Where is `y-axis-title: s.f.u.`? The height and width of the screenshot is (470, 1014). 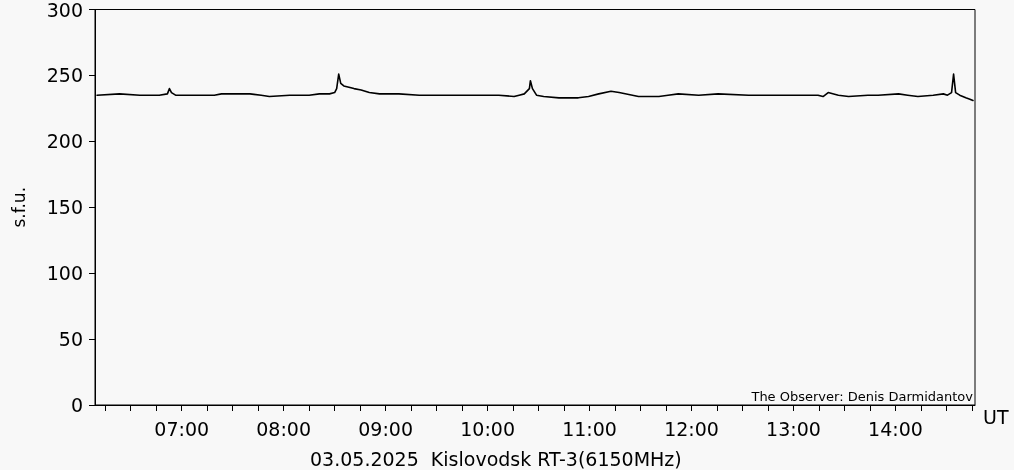 y-axis-title: s.f.u. is located at coordinates (18, 207).